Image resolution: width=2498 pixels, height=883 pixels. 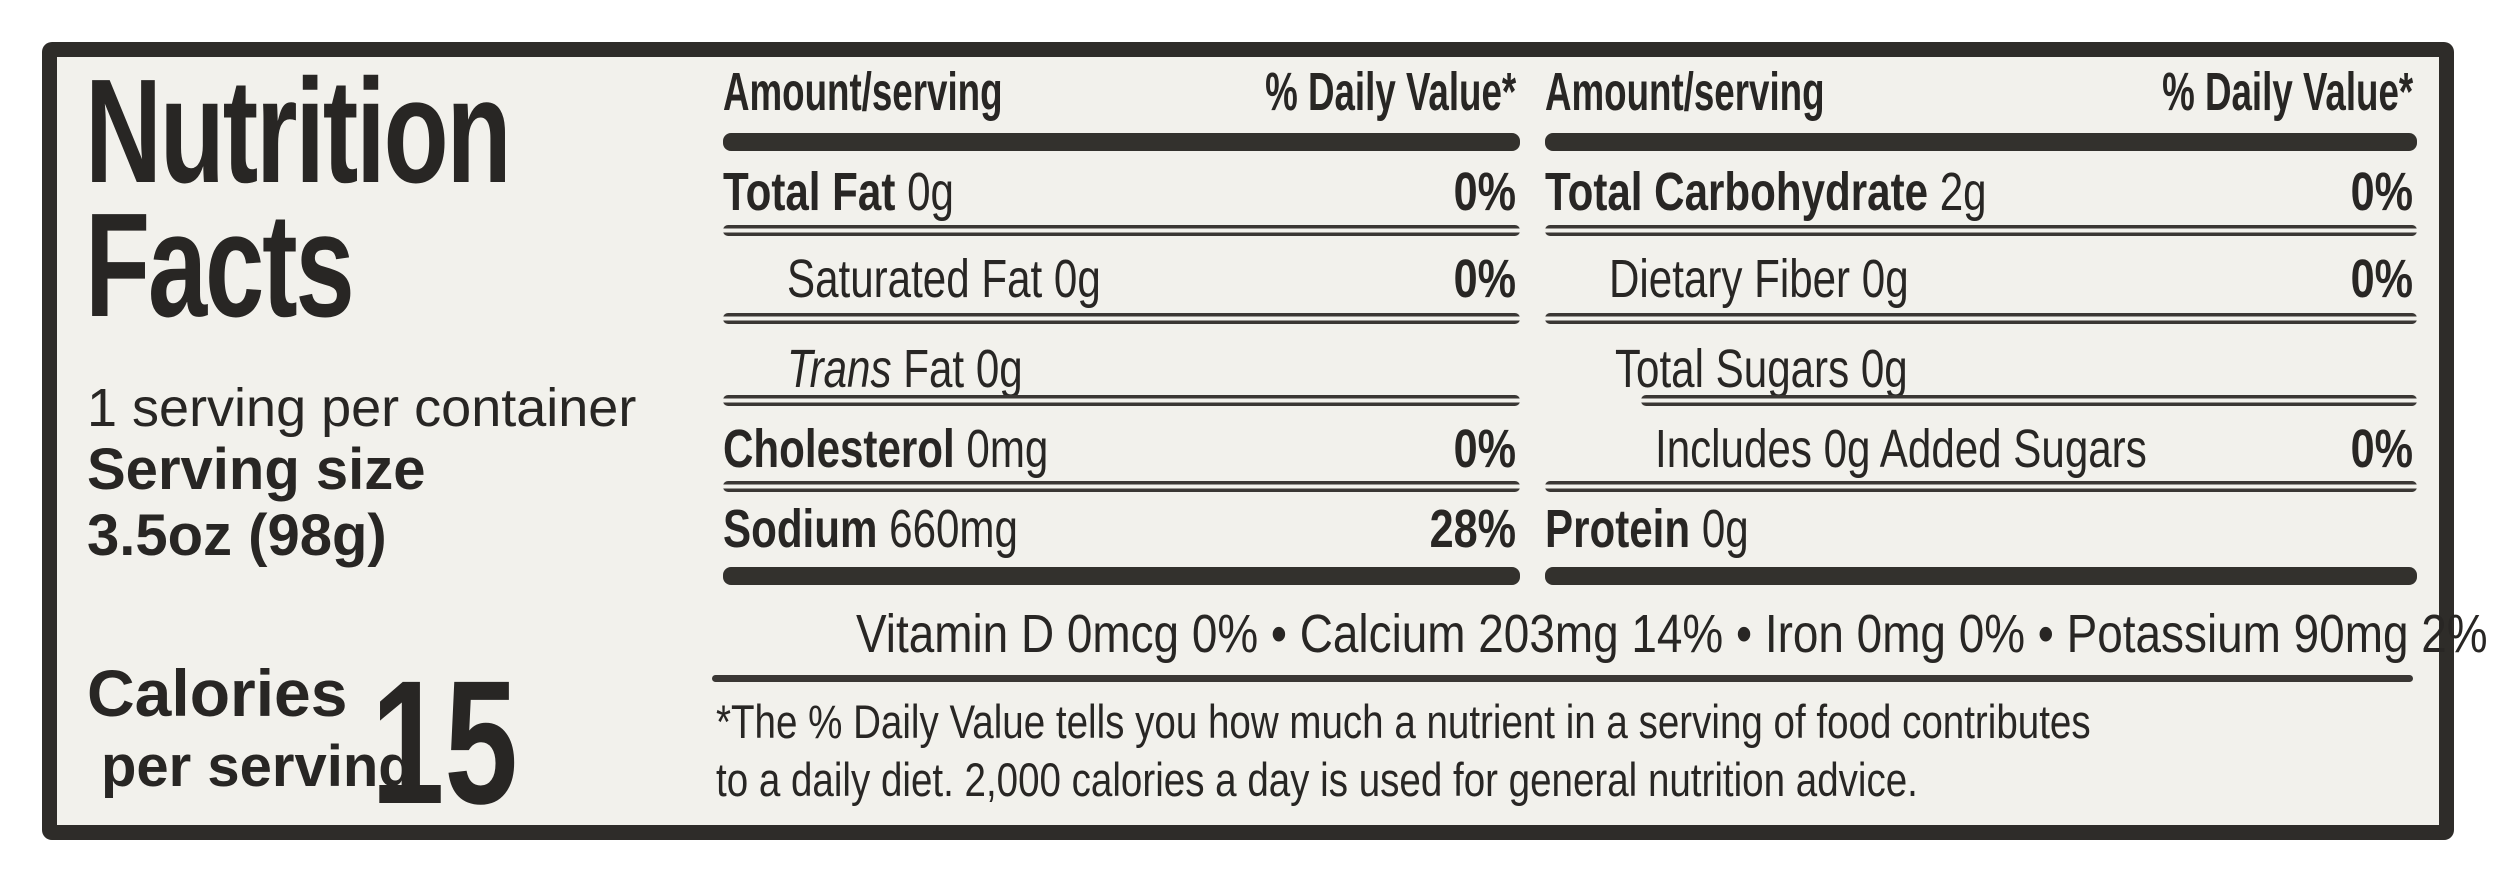 I want to click on title-line-2: Facts, so click(x=220, y=265).